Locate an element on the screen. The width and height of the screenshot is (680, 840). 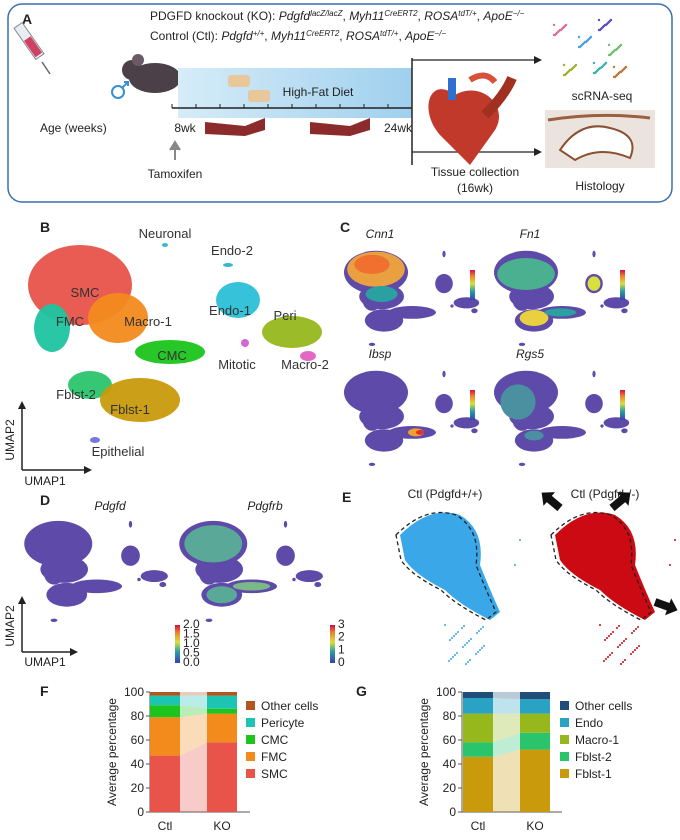
axis-label: UMAP1 is located at coordinates (45, 481).